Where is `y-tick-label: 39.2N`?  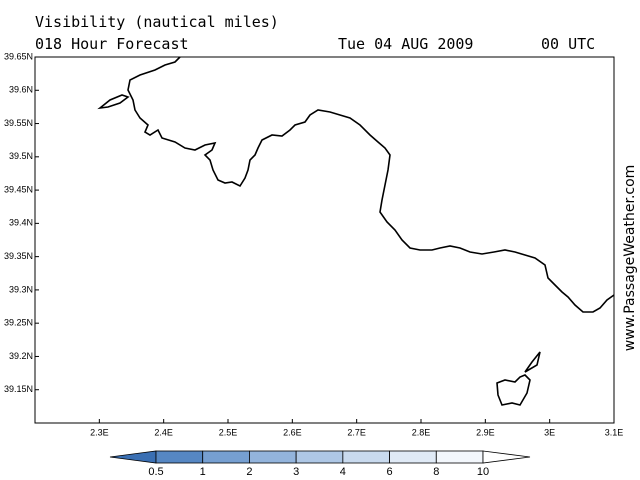
y-tick-label: 39.2N is located at coordinates (21, 356).